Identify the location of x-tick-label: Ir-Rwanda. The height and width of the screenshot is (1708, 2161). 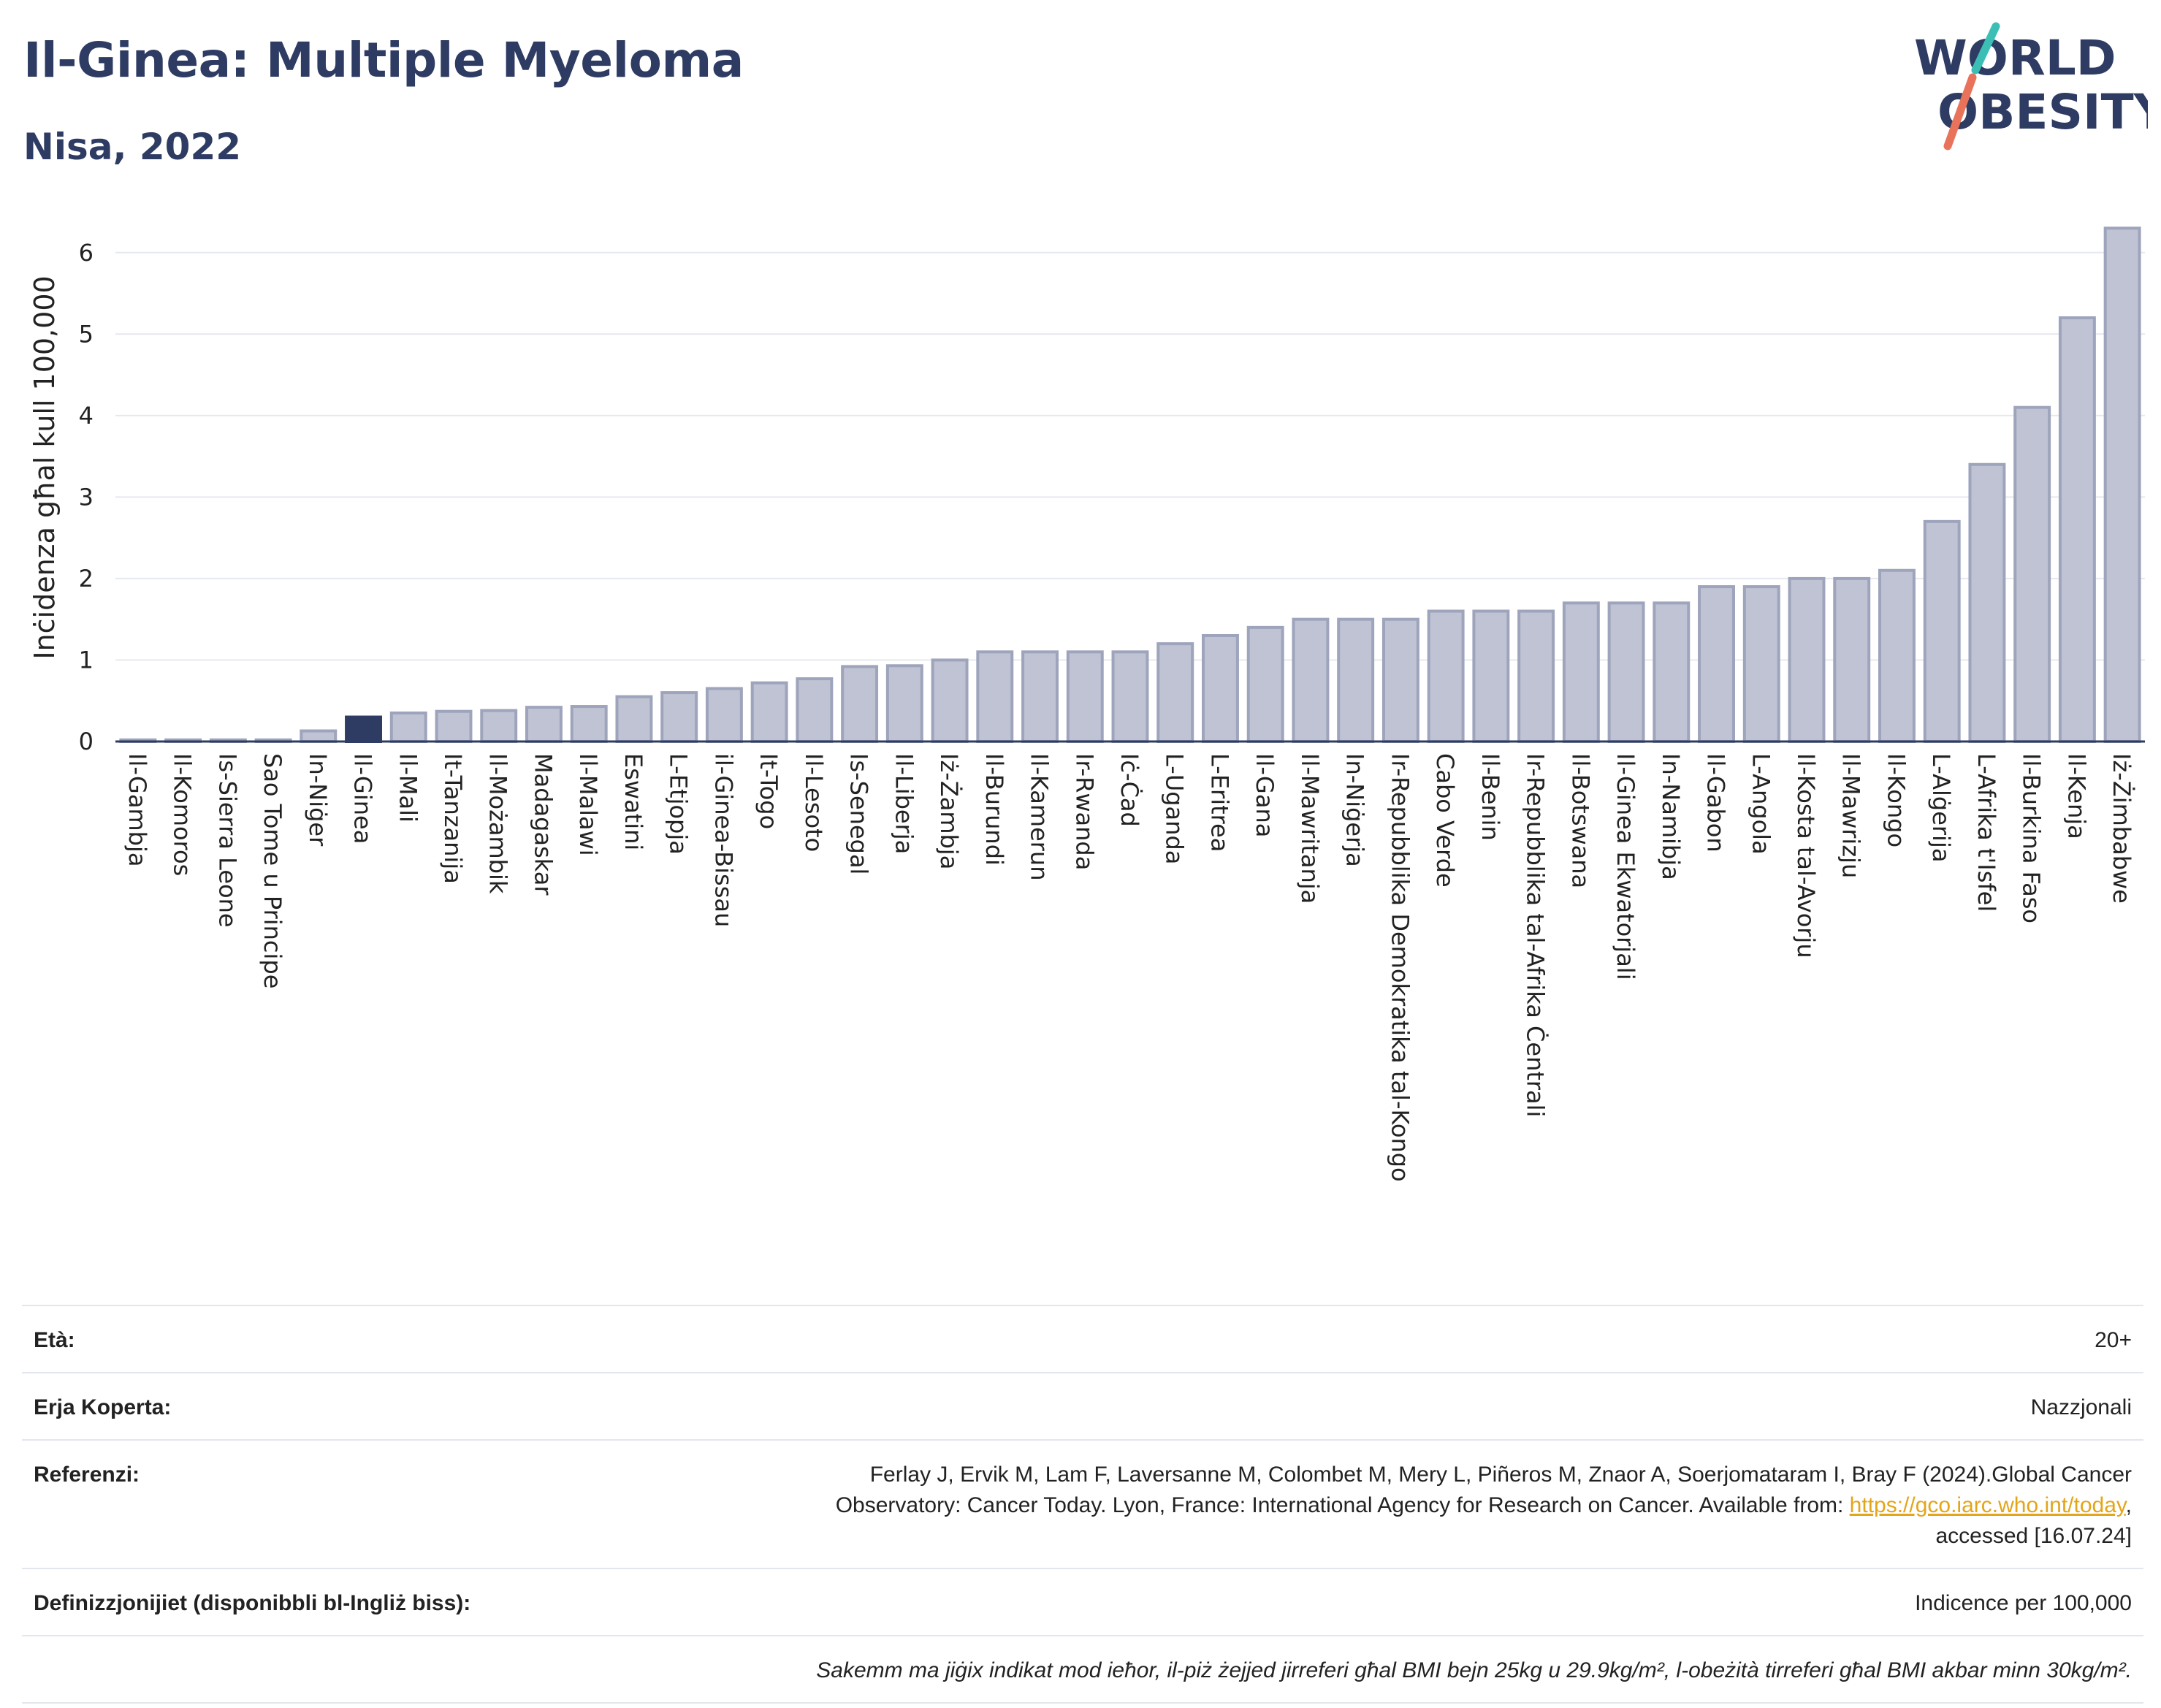
(1084, 811).